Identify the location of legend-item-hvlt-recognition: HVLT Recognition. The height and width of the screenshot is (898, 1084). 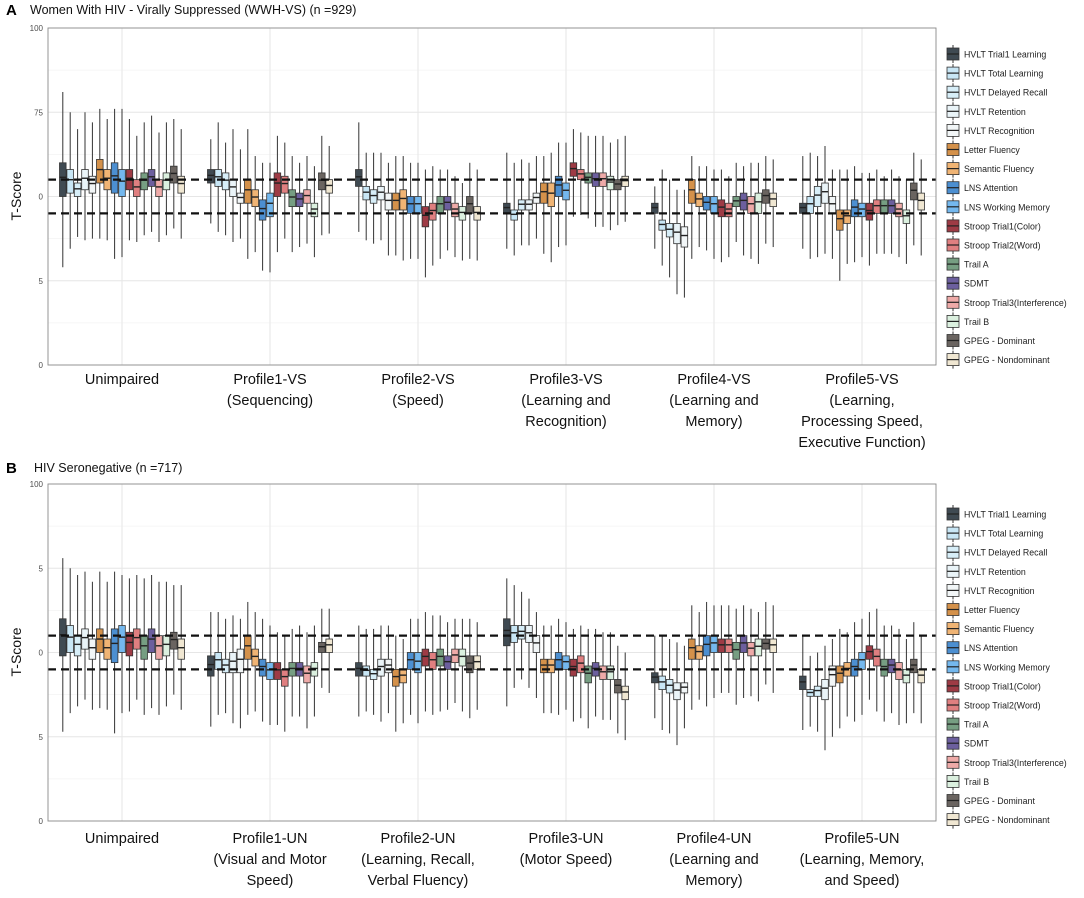
(990, 590).